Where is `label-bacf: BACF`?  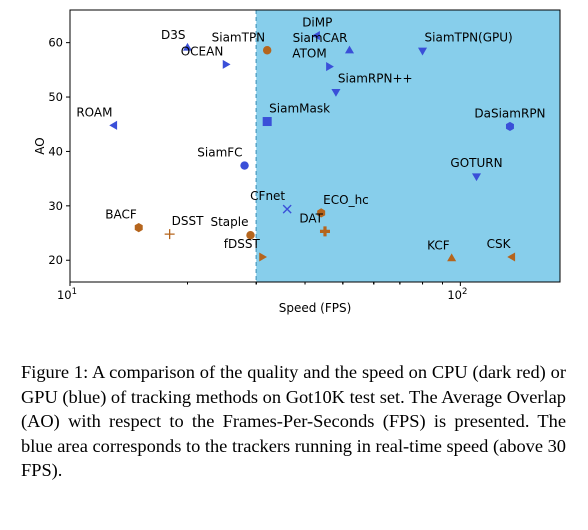
label-bacf: BACF is located at coordinates (121, 215).